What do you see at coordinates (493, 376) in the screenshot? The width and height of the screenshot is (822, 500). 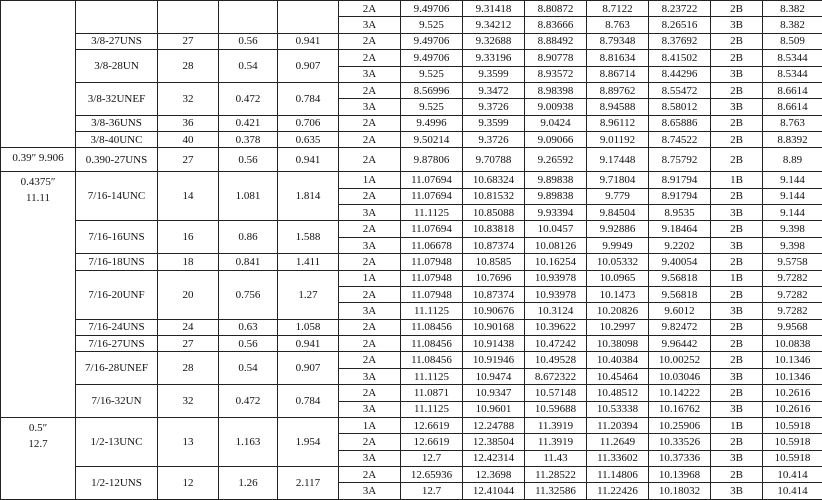 I see `value-cell: 10.9474` at bounding box center [493, 376].